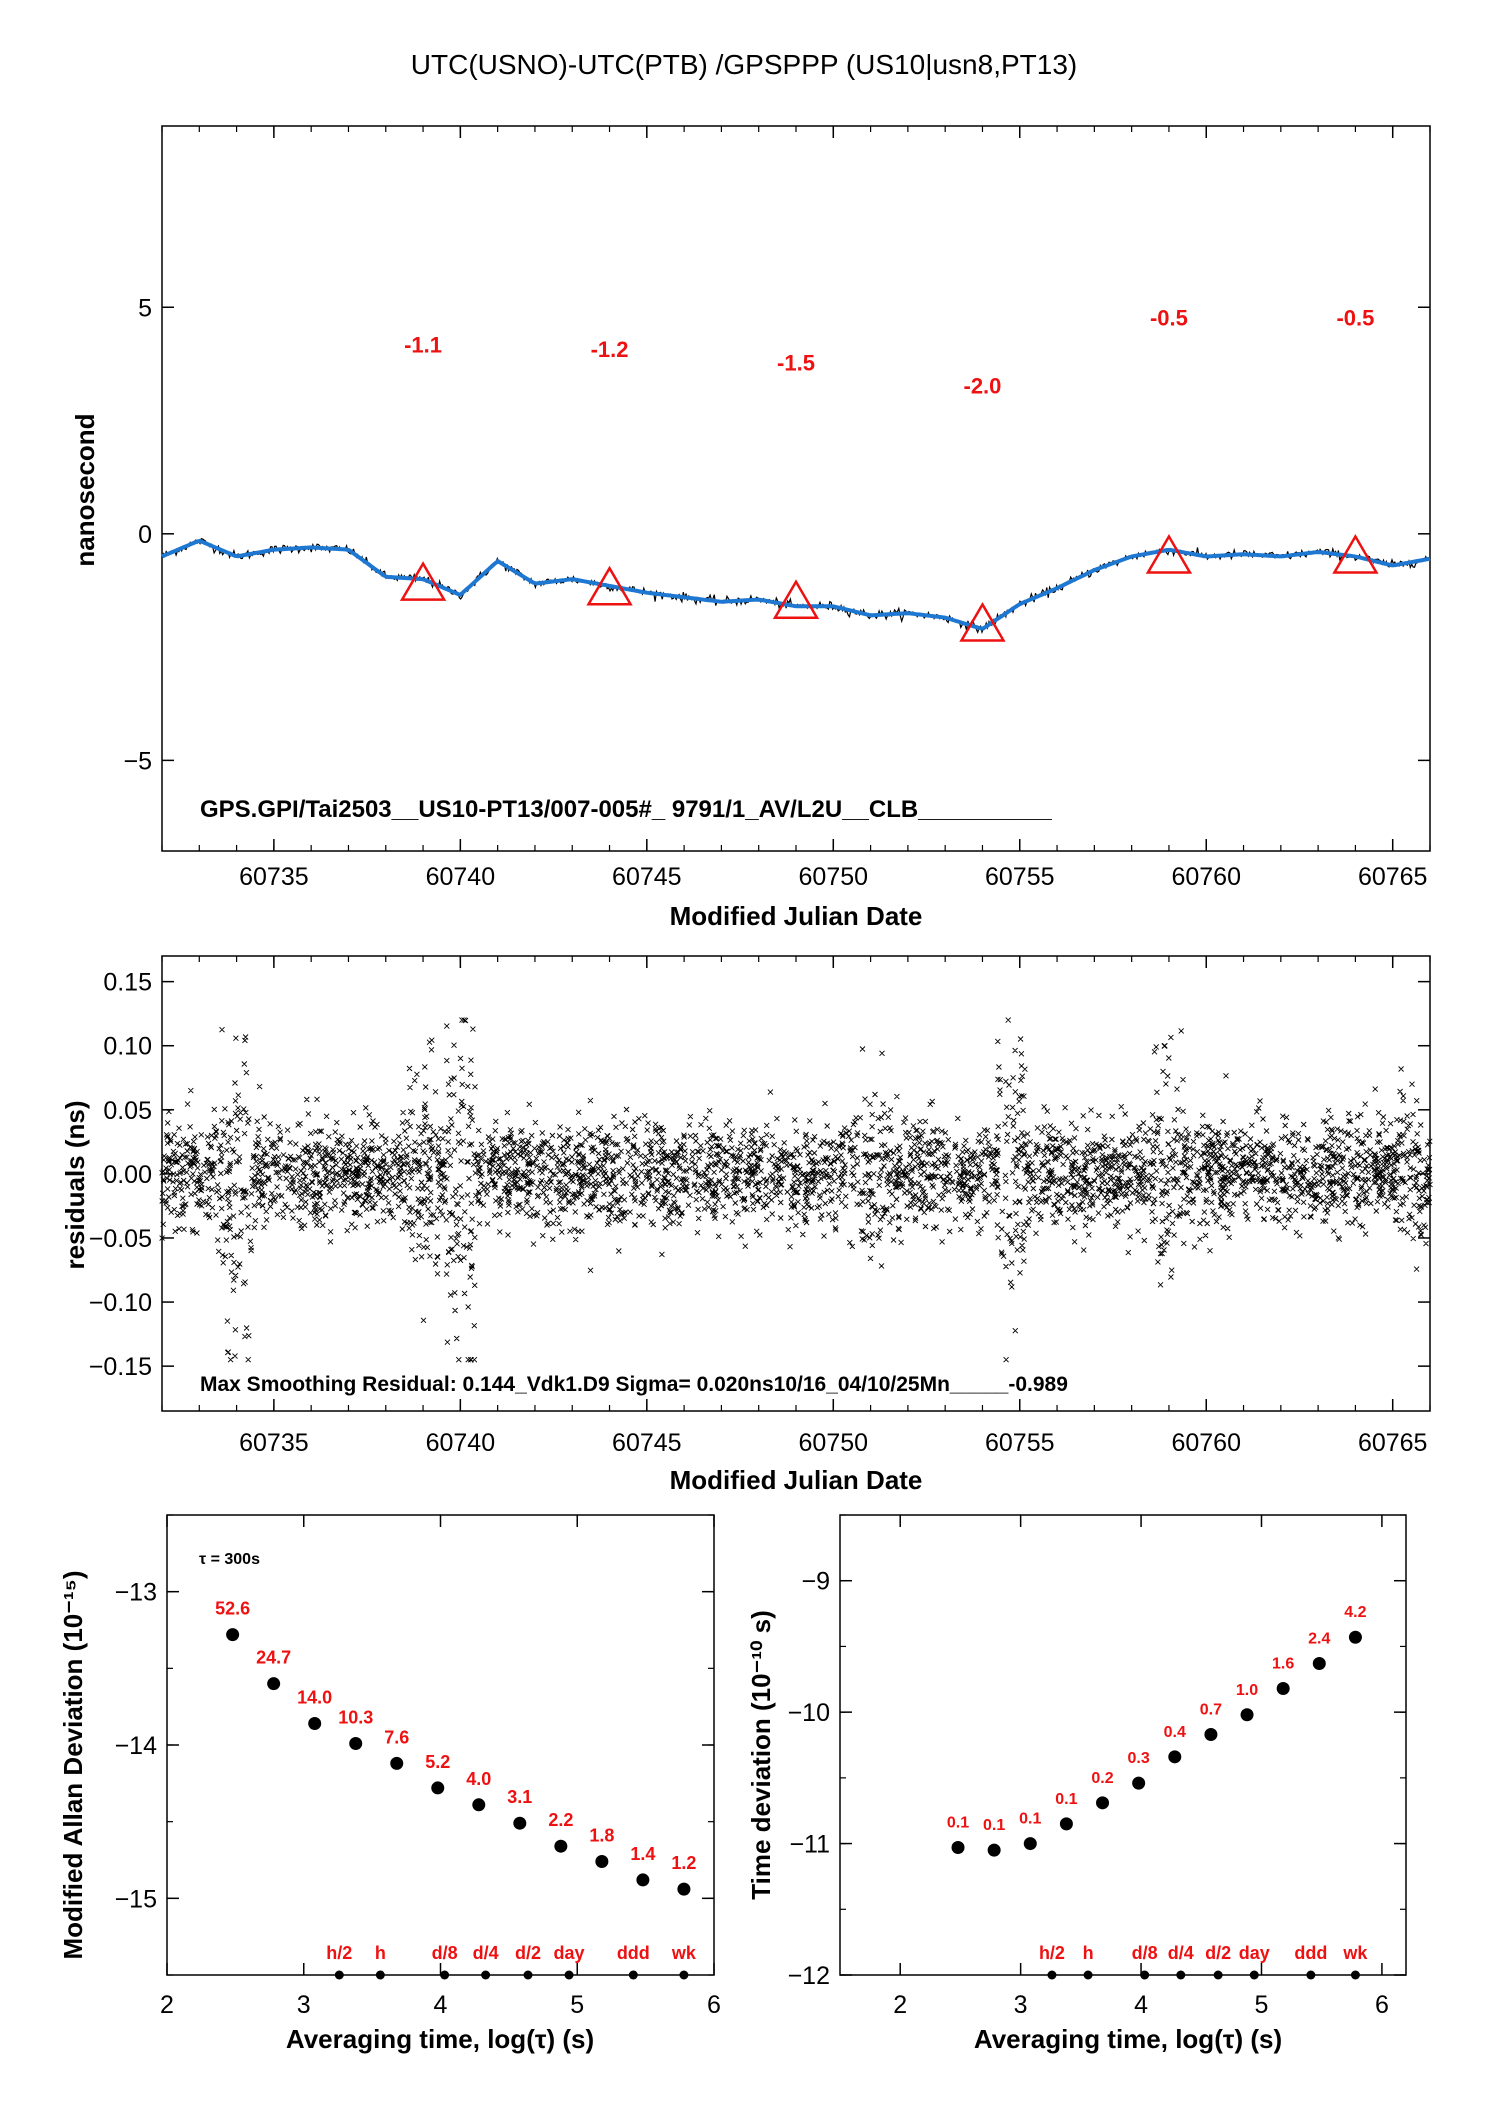 The height and width of the screenshot is (2105, 1488). Describe the element at coordinates (1393, 877) in the screenshot. I see `x-tick-label: 60765` at that location.